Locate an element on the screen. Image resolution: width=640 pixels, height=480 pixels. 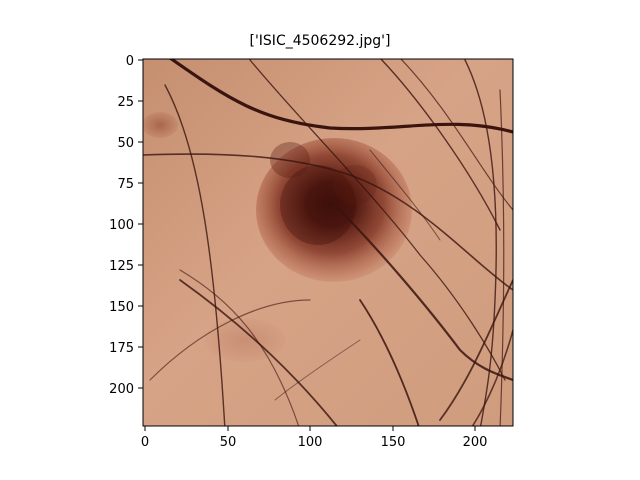
x-tick-label: 50 is located at coordinates (228, 442).